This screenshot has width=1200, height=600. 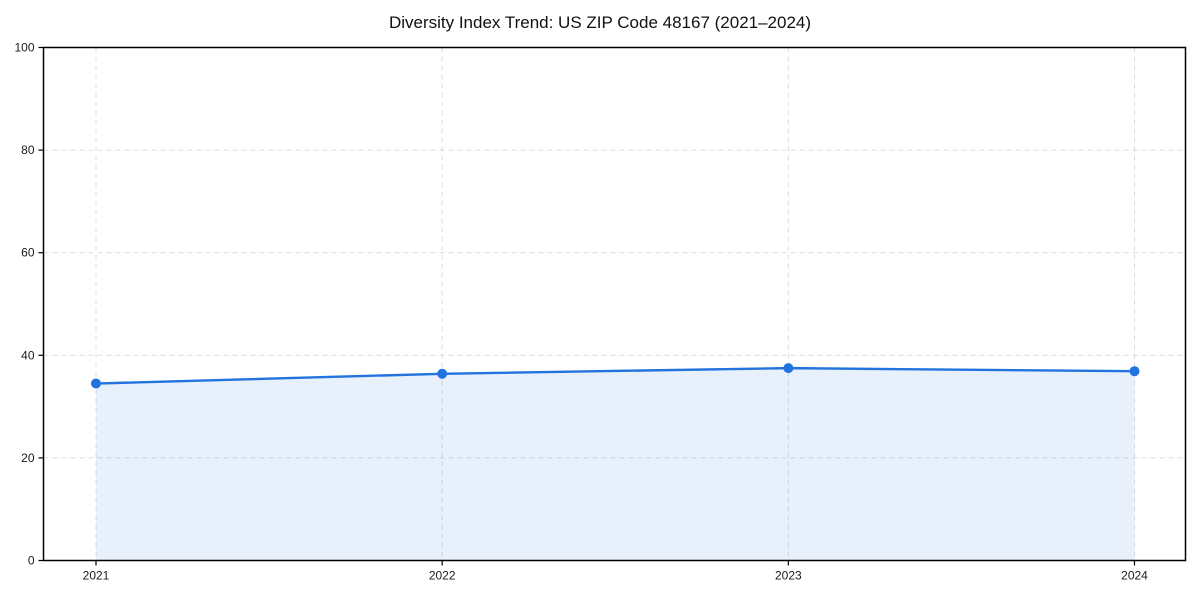 What do you see at coordinates (31, 561) in the screenshot?
I see `y-tick-label: 0` at bounding box center [31, 561].